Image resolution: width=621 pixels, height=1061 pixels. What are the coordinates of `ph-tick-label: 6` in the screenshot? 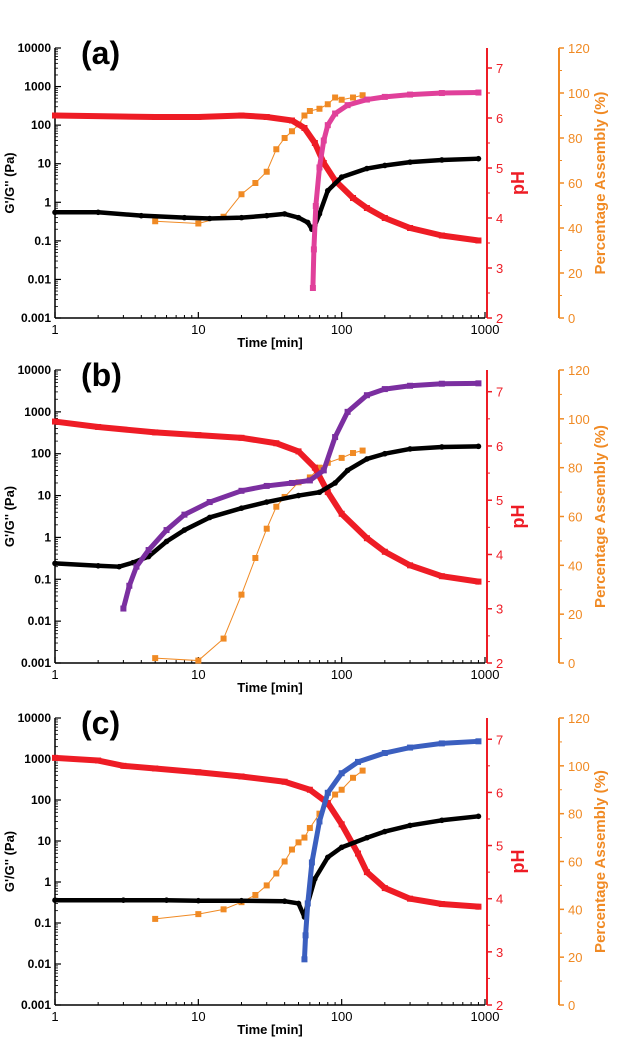 It's located at (499, 118).